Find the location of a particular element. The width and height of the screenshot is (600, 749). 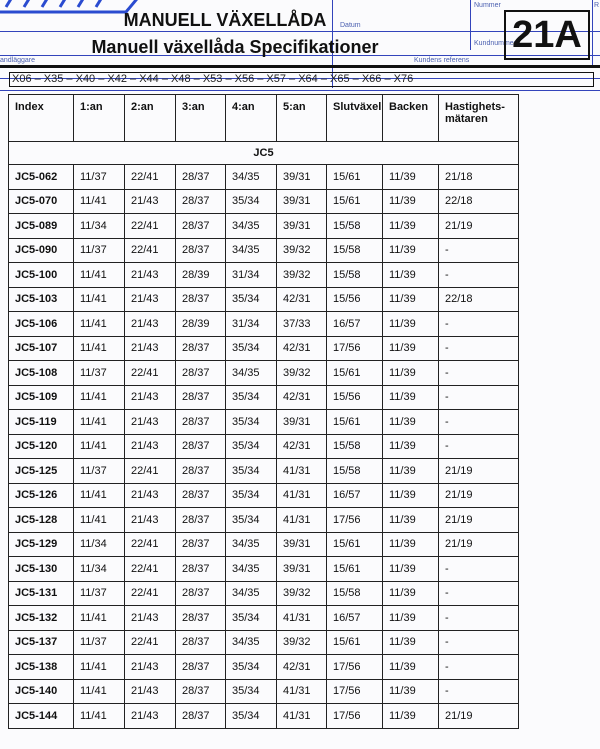

index-cell: JC5-120 is located at coordinates (41, 446).